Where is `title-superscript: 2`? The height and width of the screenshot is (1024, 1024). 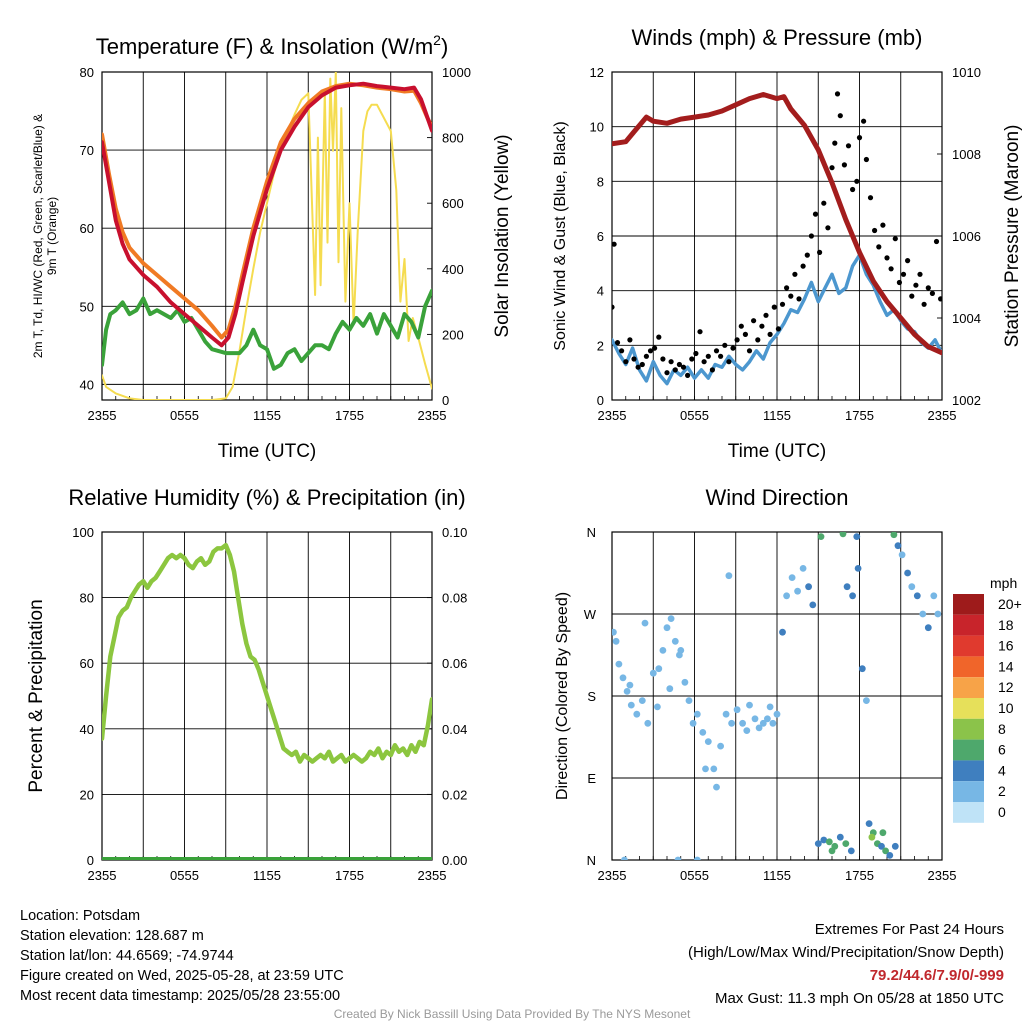
title-superscript: 2 is located at coordinates (437, 40).